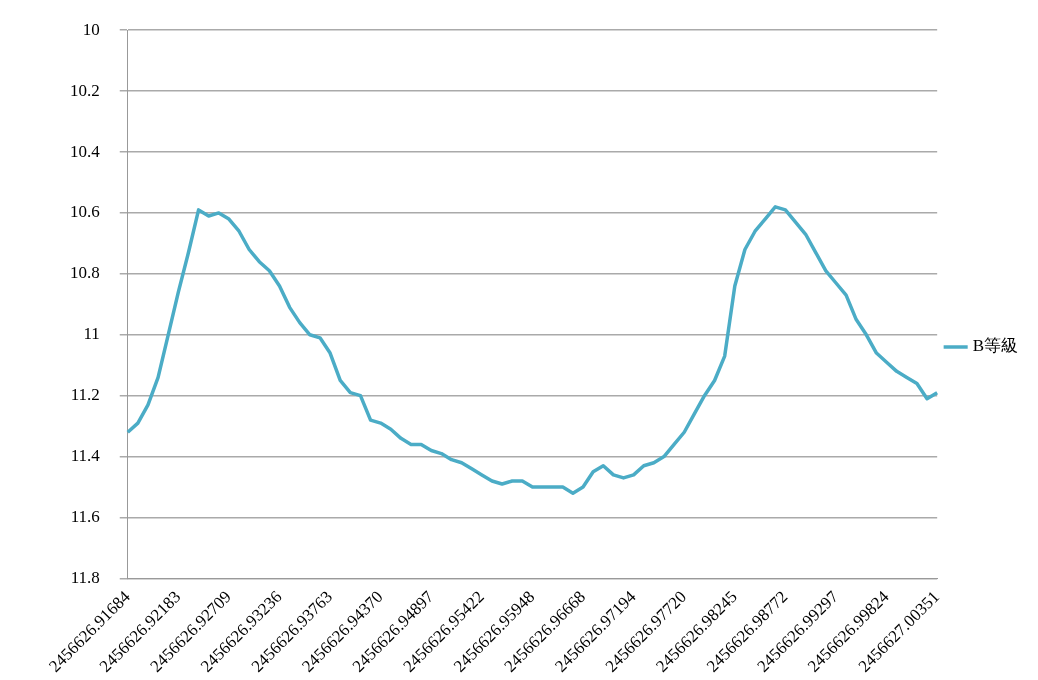  Describe the element at coordinates (91, 29) in the screenshot. I see `y-tick-label: 10` at that location.